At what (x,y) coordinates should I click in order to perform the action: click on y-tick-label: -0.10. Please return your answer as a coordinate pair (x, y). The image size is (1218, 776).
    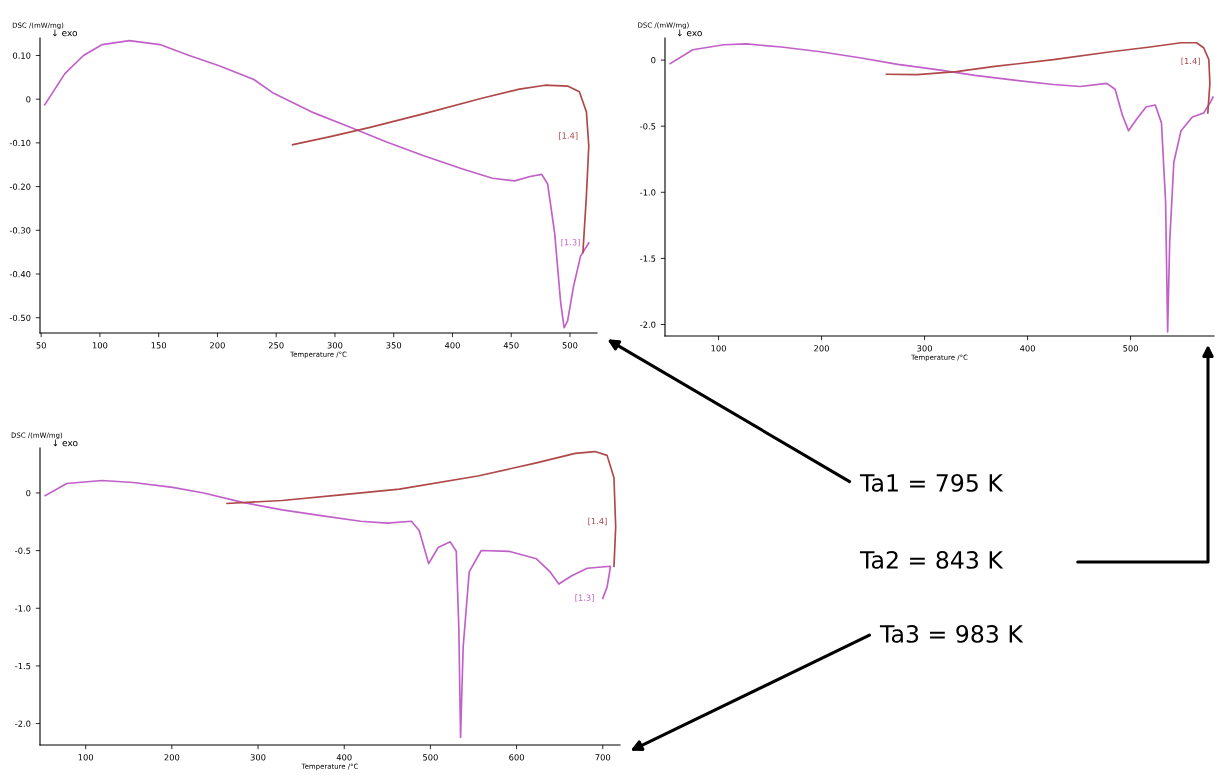
    Looking at the image, I should click on (20, 143).